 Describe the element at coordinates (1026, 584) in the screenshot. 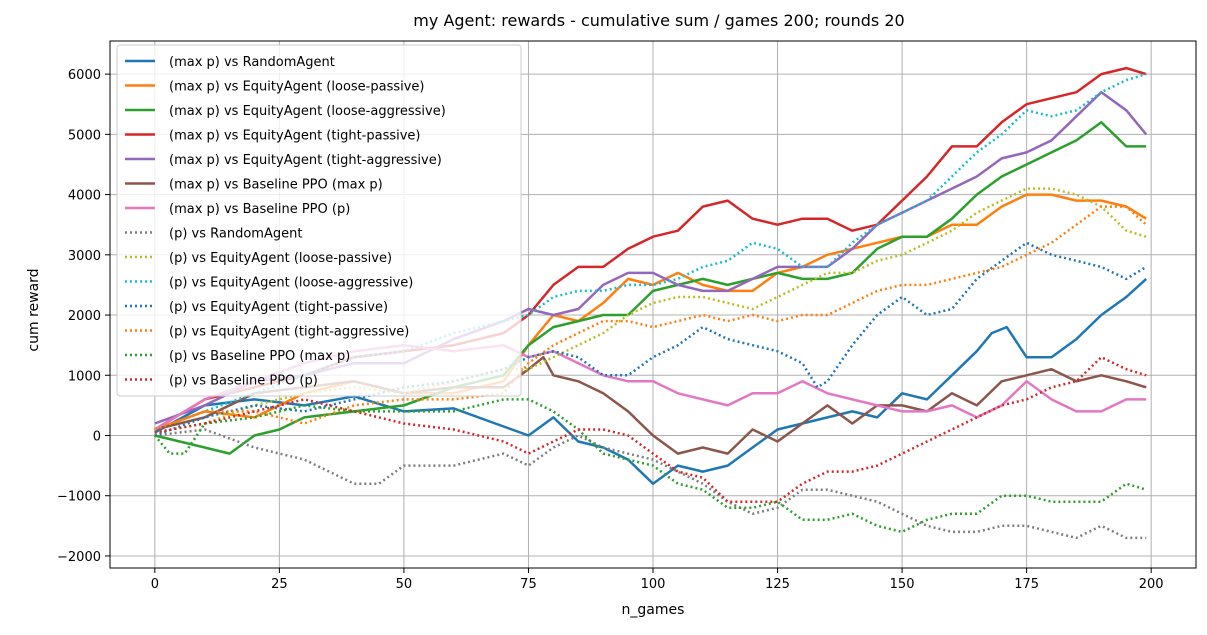

I see `x-tick-label: 175` at that location.